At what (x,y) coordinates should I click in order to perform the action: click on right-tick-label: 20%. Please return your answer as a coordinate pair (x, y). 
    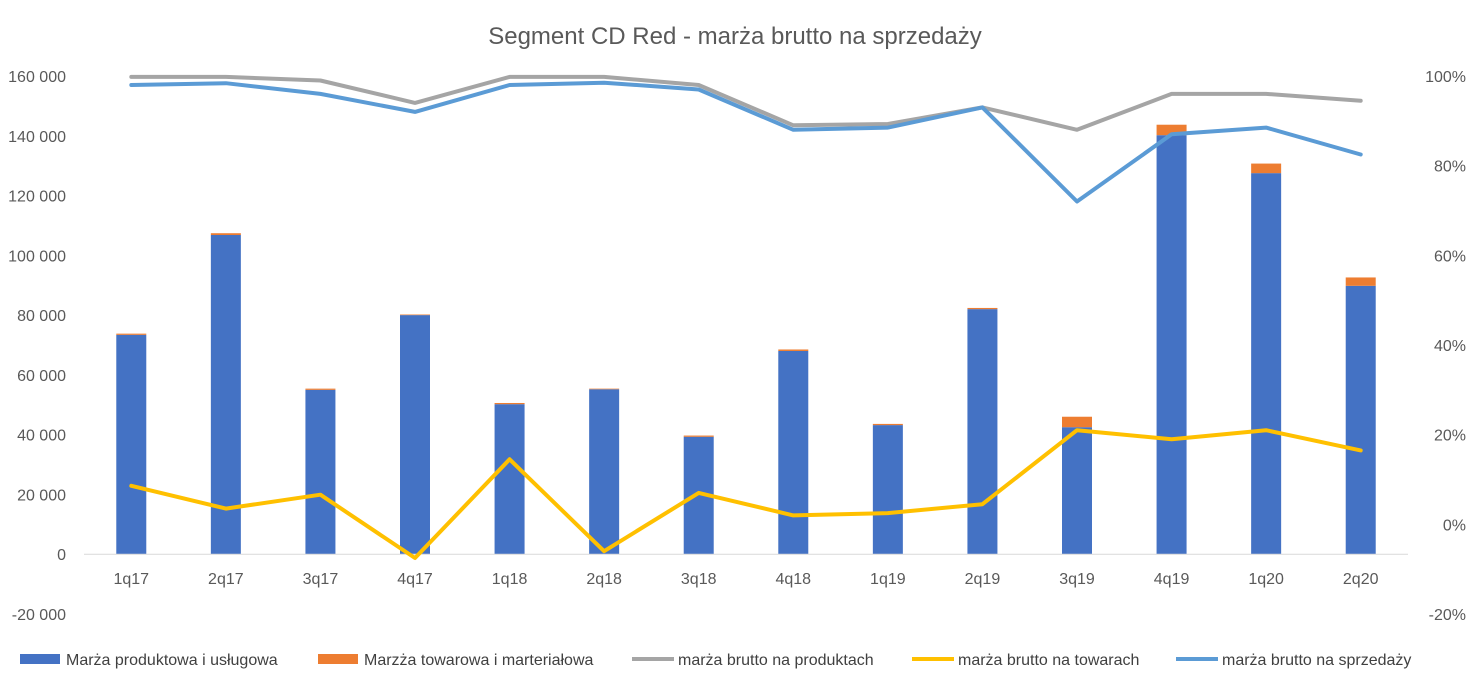
    Looking at the image, I should click on (1450, 436).